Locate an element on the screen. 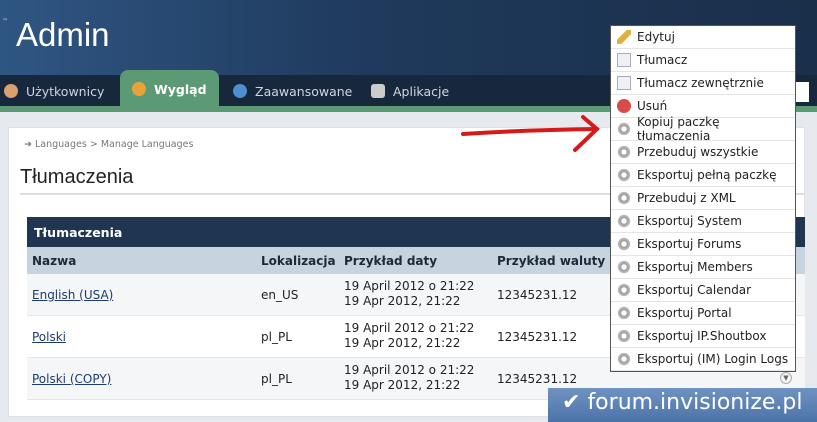  tab-label: Aplikacje is located at coordinates (421, 91).